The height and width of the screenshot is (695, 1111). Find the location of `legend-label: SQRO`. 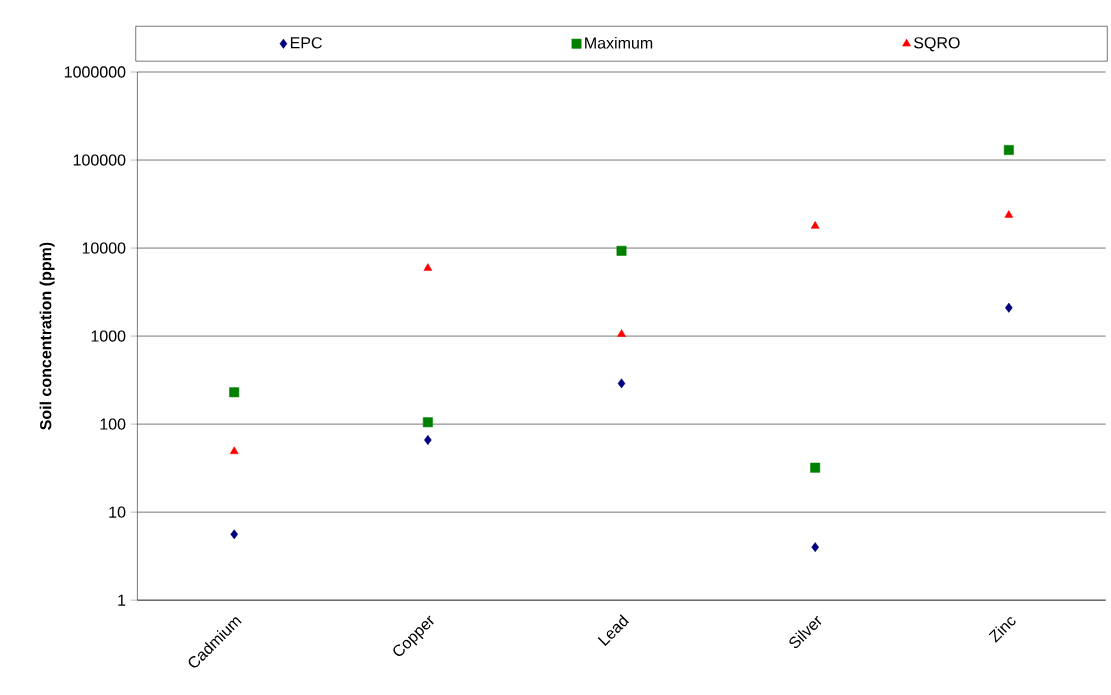

legend-label: SQRO is located at coordinates (937, 44).